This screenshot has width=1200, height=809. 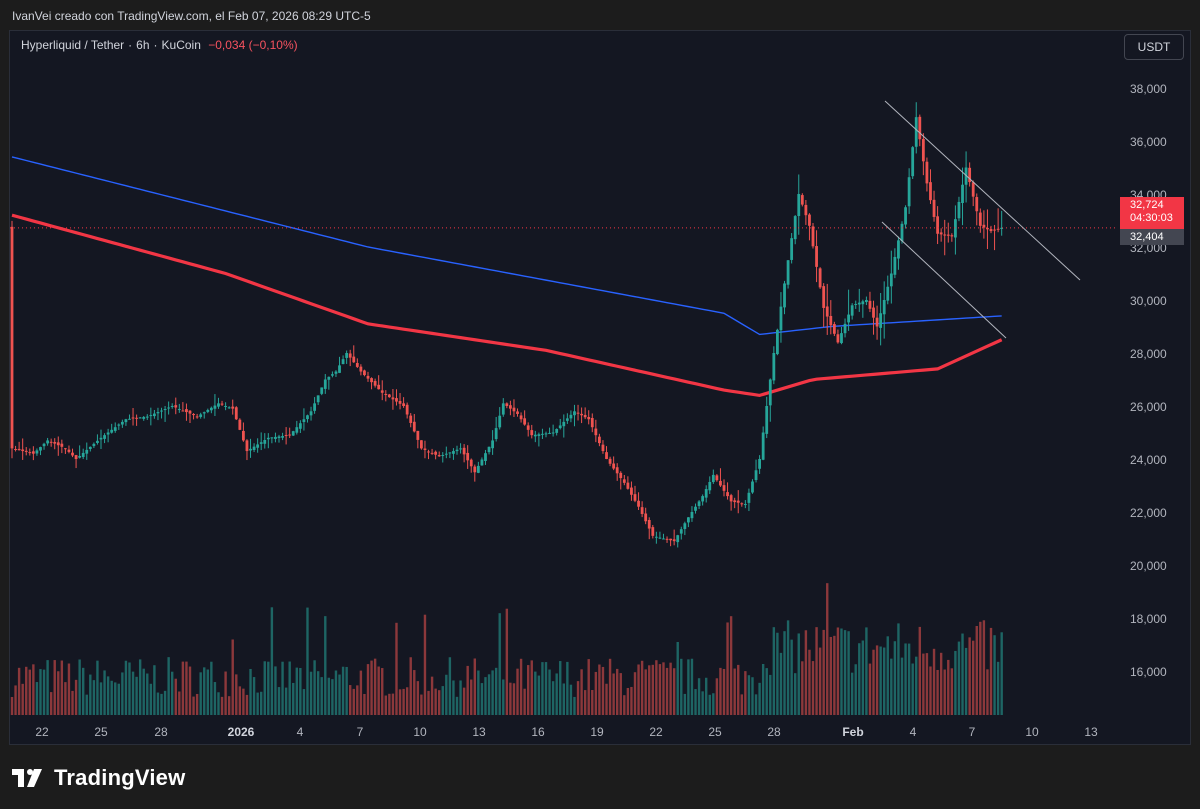 What do you see at coordinates (253, 45) in the screenshot?
I see `legend-change: −0,034 (−0,10%)` at bounding box center [253, 45].